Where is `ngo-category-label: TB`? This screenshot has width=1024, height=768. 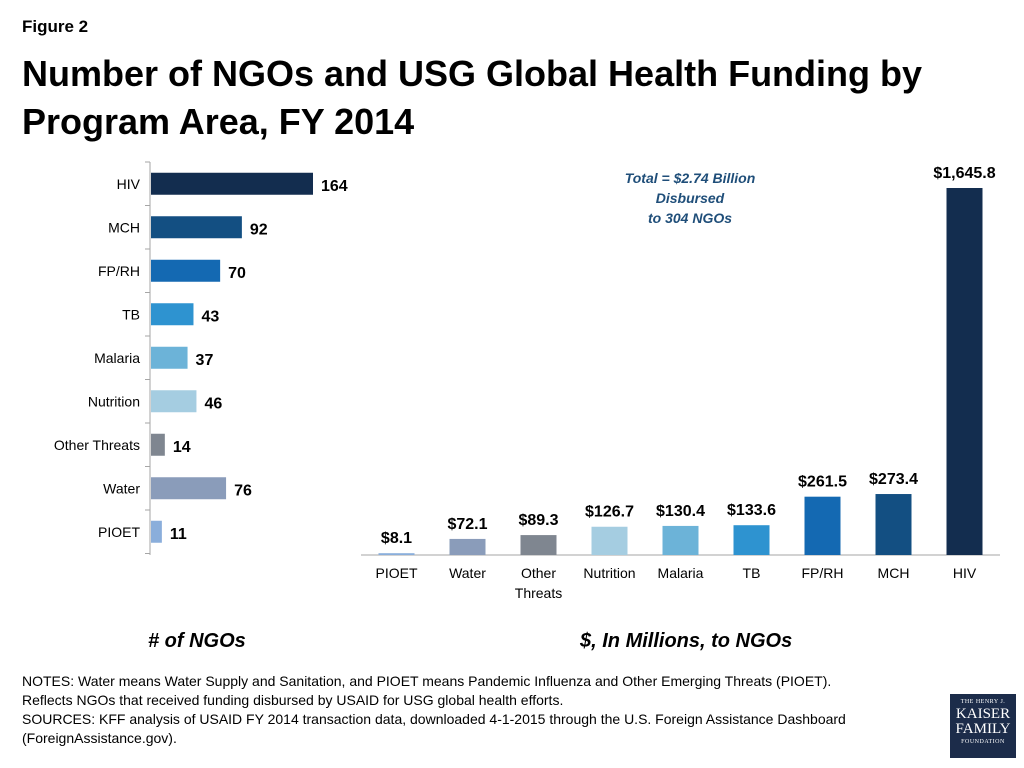 ngo-category-label: TB is located at coordinates (131, 314).